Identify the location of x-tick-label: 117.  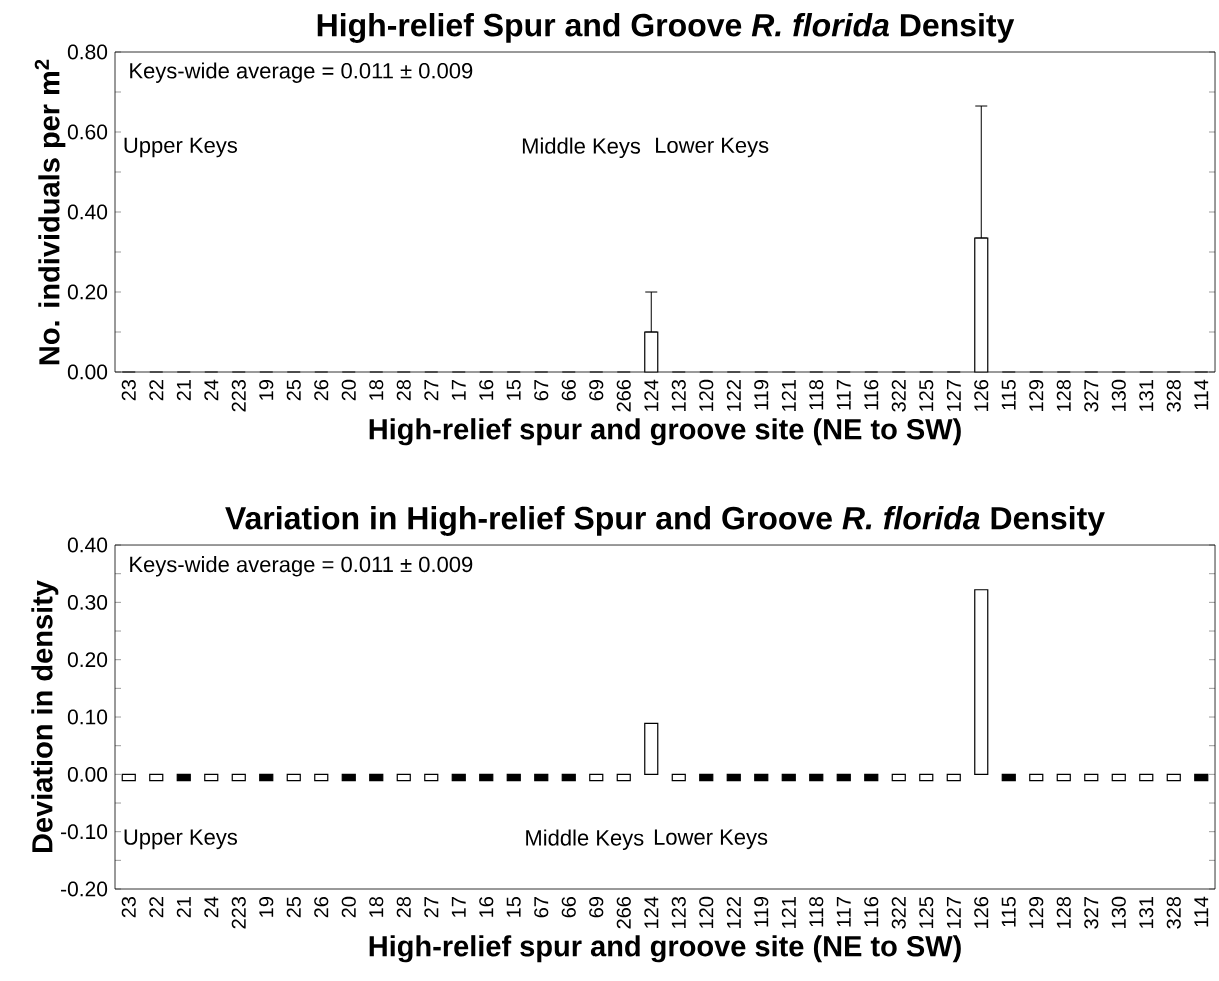
(843, 912).